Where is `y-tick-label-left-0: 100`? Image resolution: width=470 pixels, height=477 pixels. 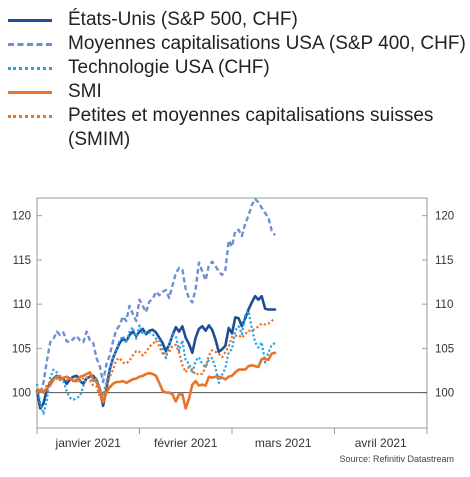 y-tick-label-left-0: 100 is located at coordinates (21, 394).